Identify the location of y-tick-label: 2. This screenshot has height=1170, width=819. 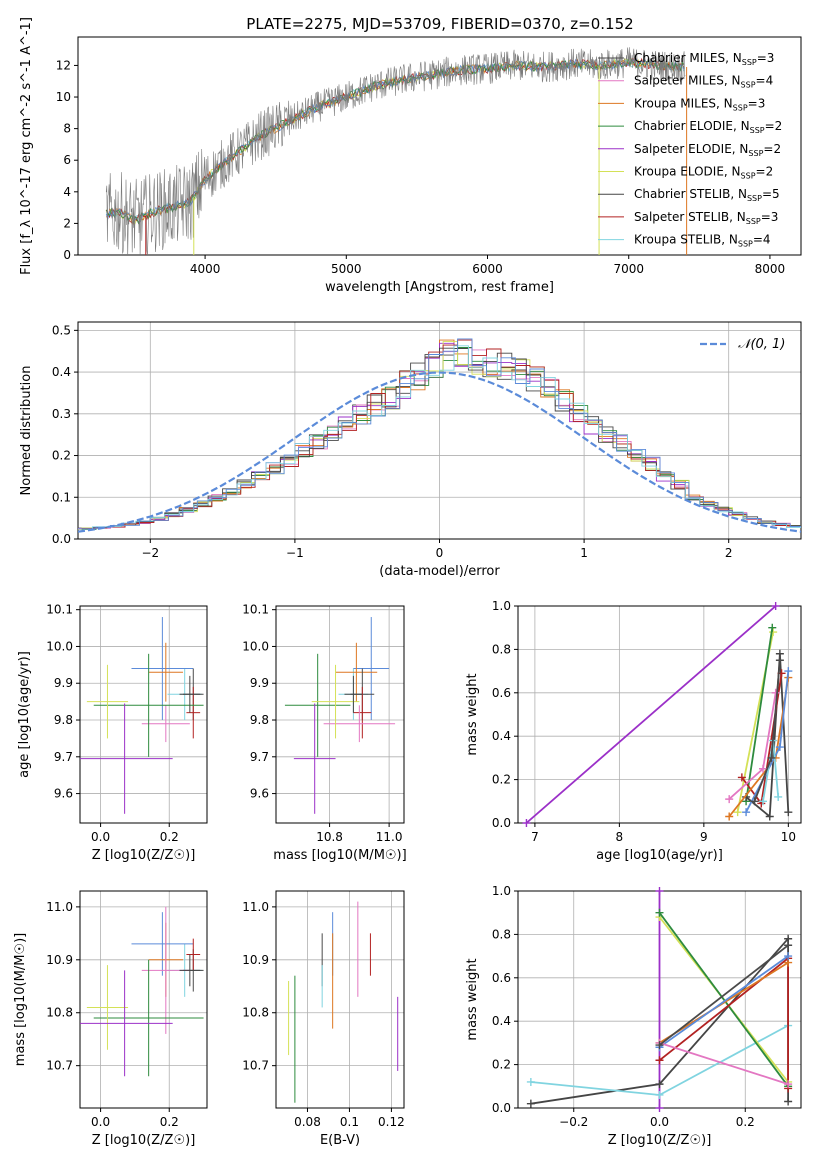
(67, 223).